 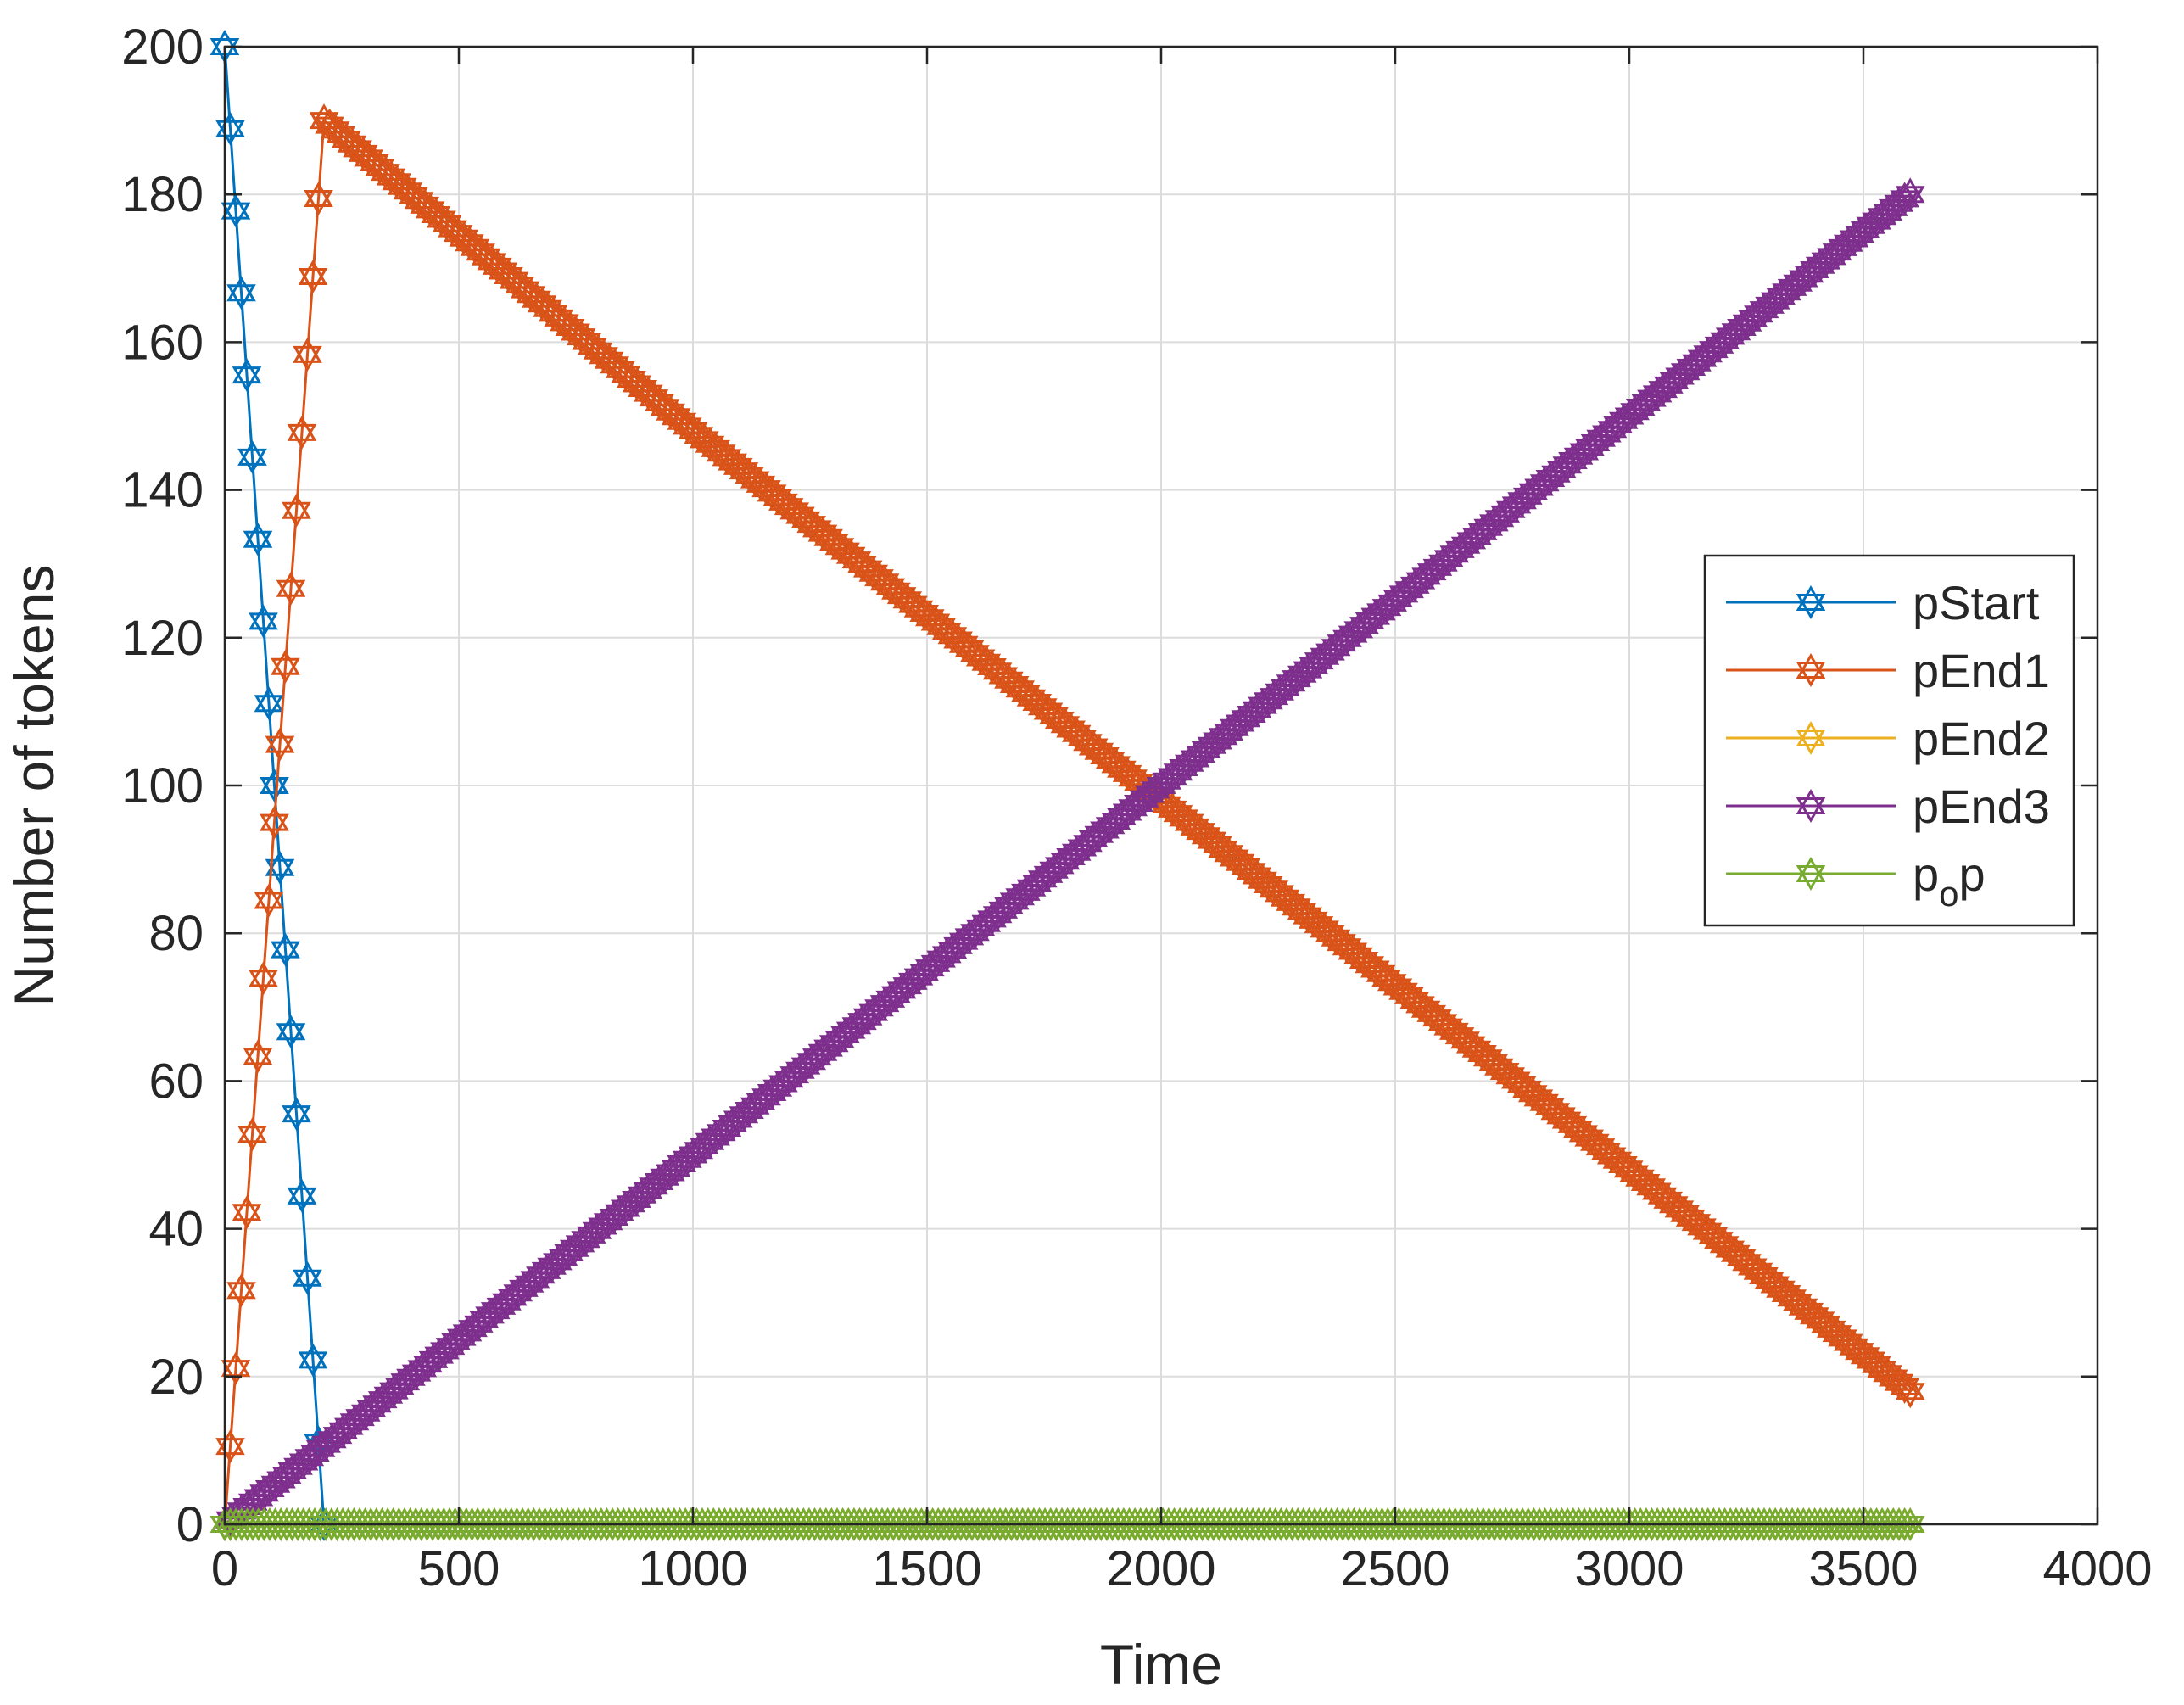 I want to click on x-tick-label: 3500, so click(x=1863, y=1568).